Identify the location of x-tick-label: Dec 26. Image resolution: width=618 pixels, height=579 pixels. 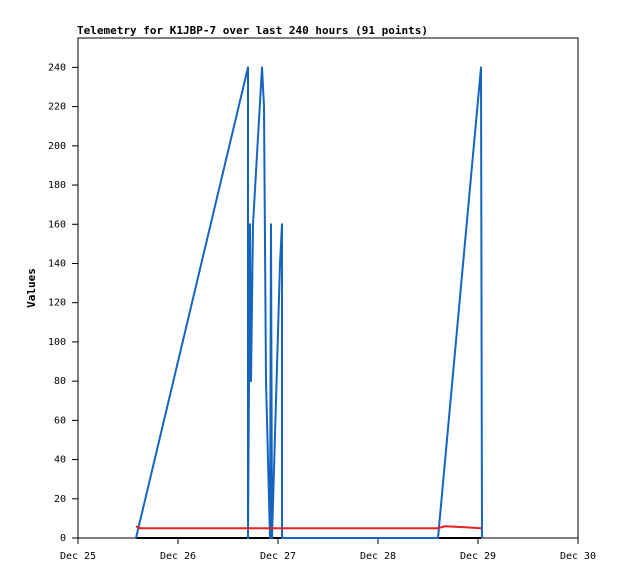
(178, 556).